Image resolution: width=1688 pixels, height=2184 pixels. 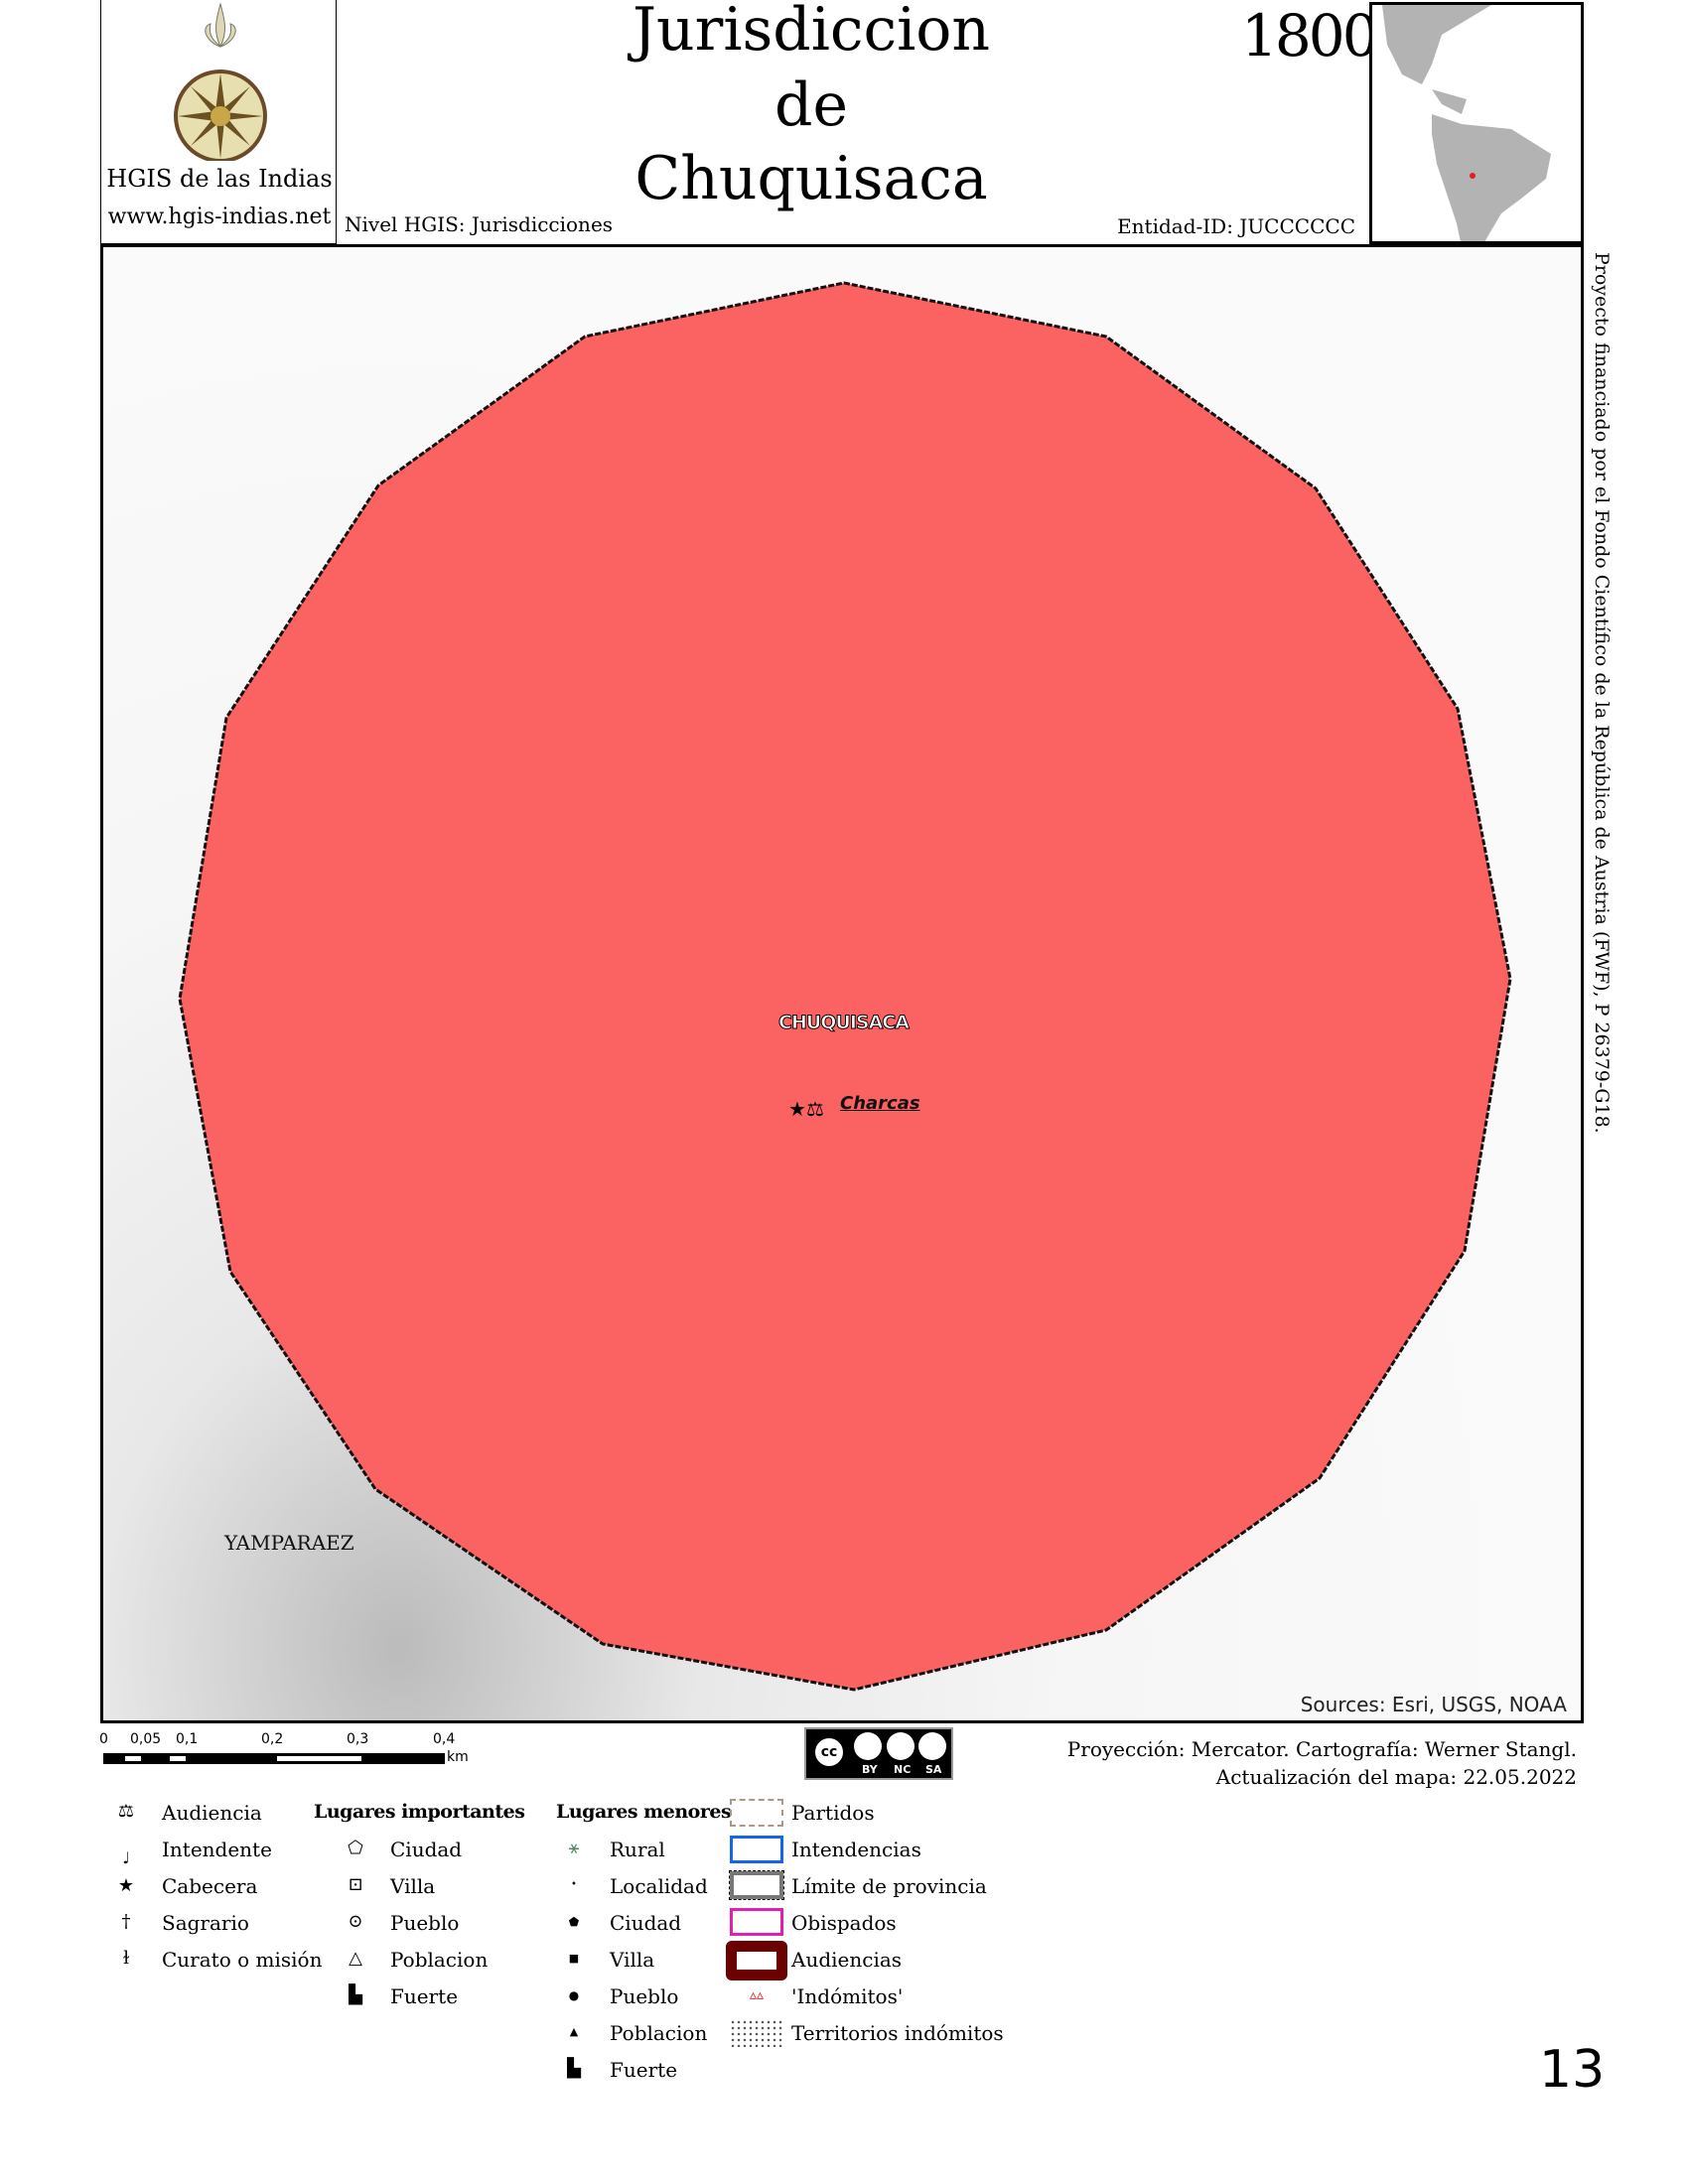 I want to click on legend-item: Partidos, so click(x=833, y=1813).